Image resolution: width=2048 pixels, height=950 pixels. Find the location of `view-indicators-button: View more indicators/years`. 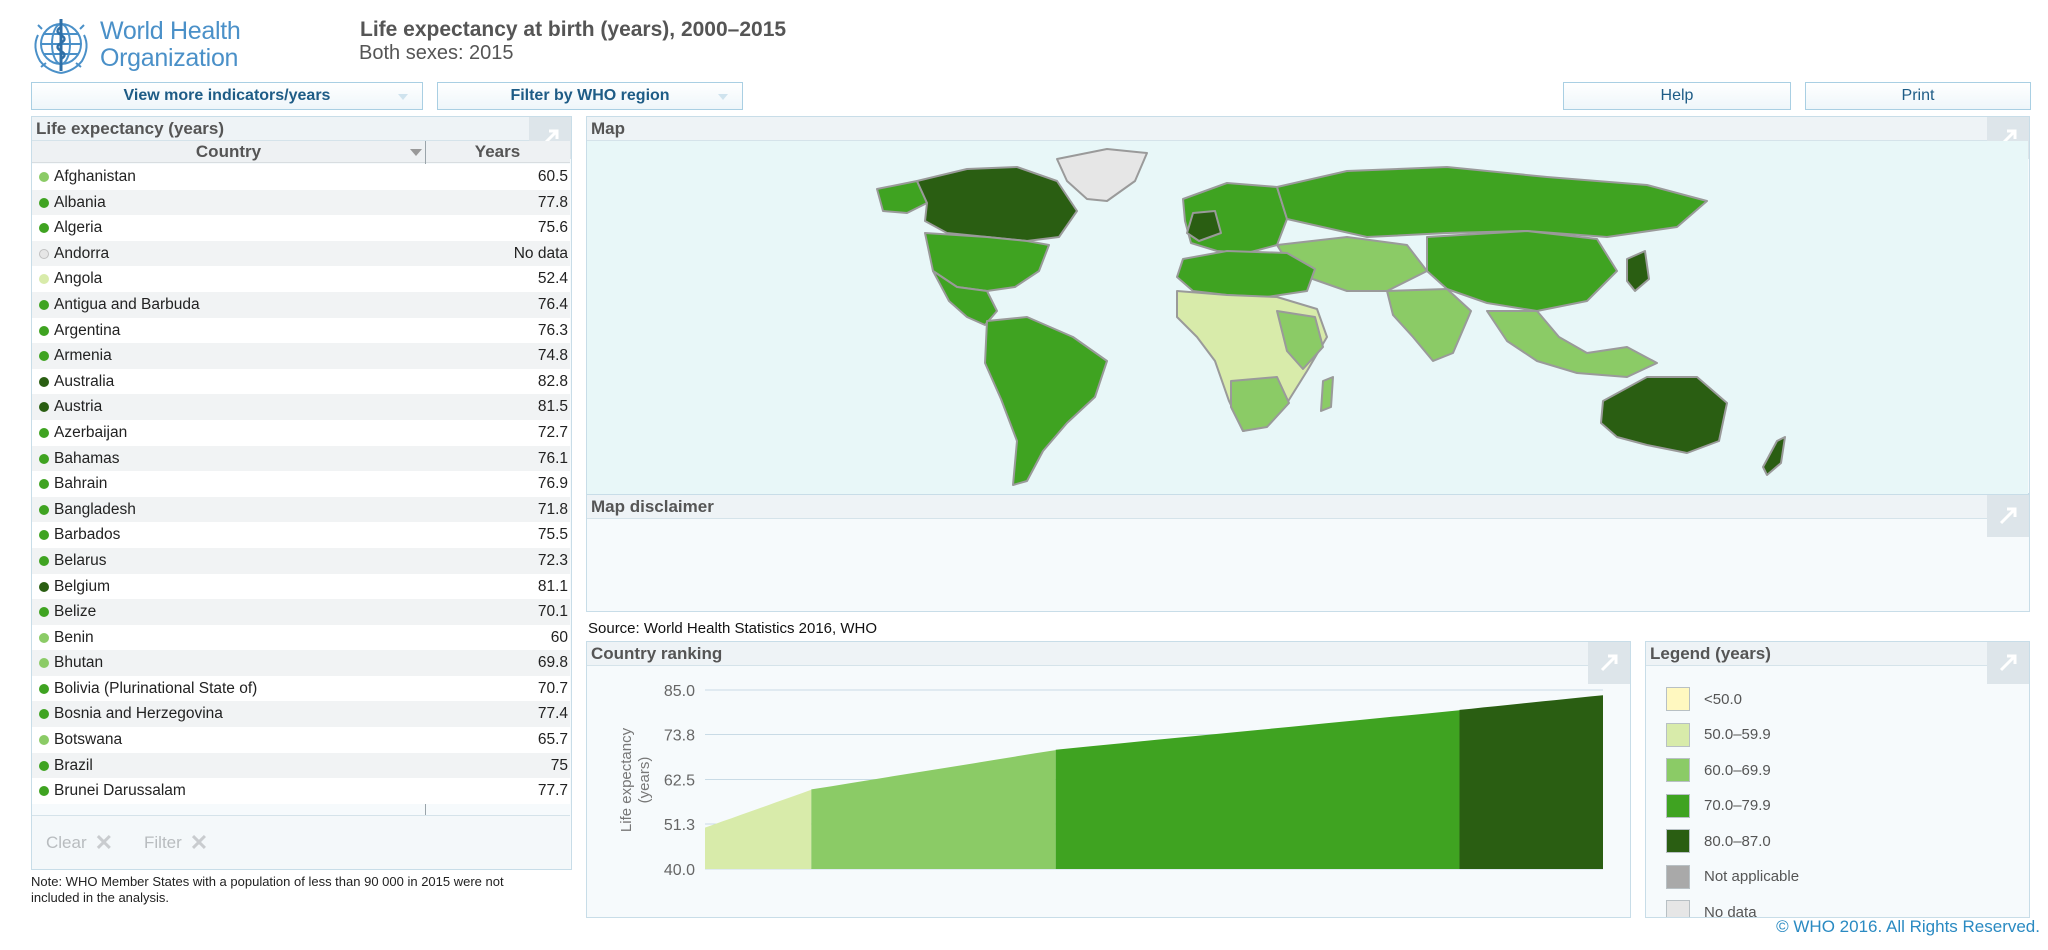

view-indicators-button: View more indicators/years is located at coordinates (227, 96).